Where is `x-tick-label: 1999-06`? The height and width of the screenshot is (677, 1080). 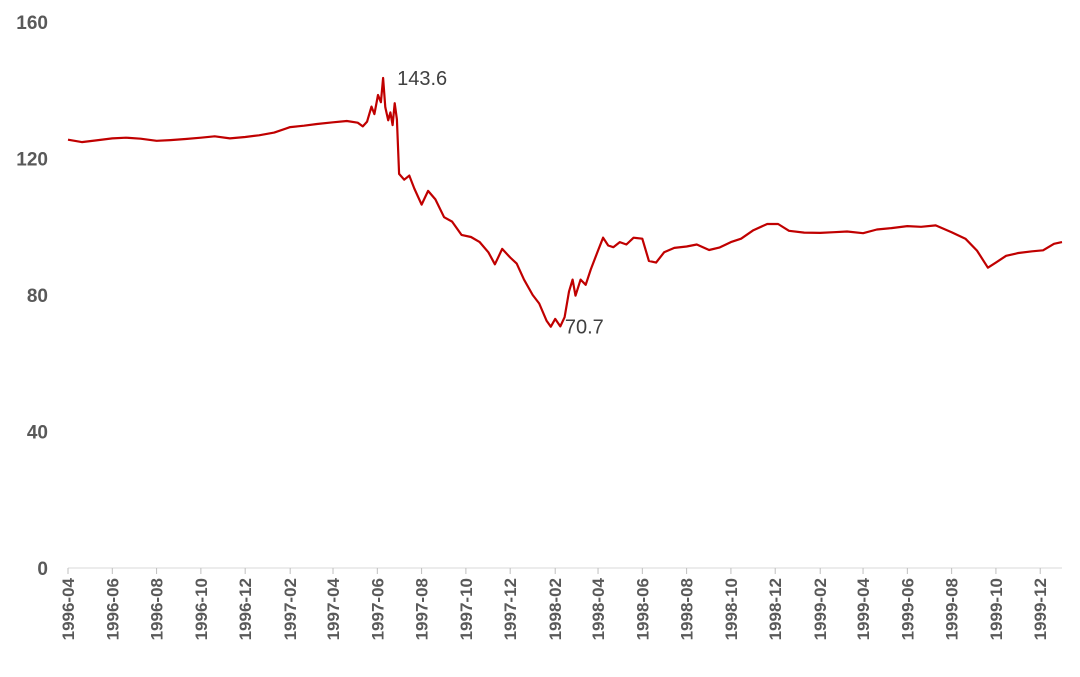 x-tick-label: 1999-06 is located at coordinates (907, 609).